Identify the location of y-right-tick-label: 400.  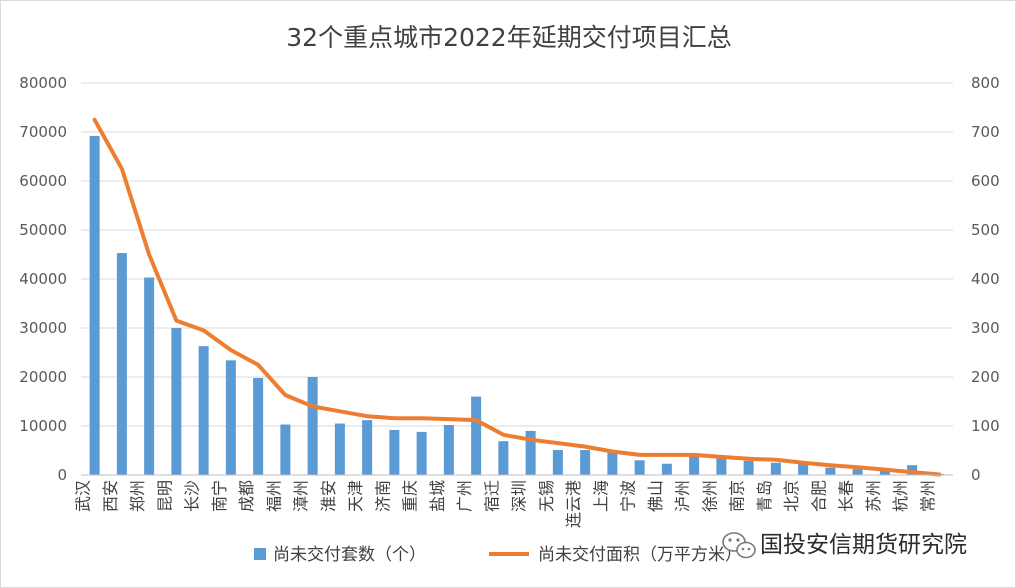
(985, 279).